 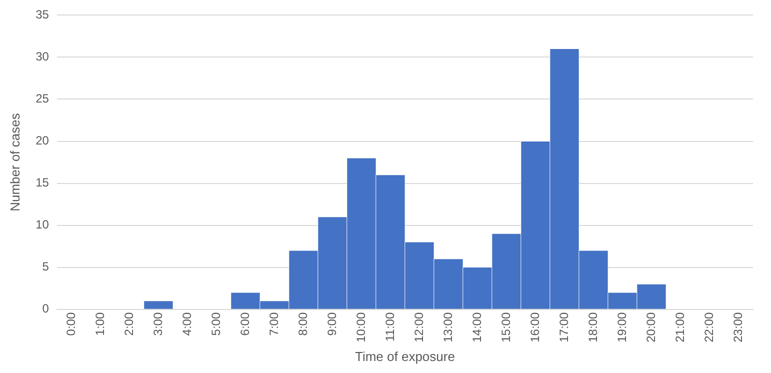 What do you see at coordinates (43, 15) in the screenshot?
I see `y-tick-label: 35` at bounding box center [43, 15].